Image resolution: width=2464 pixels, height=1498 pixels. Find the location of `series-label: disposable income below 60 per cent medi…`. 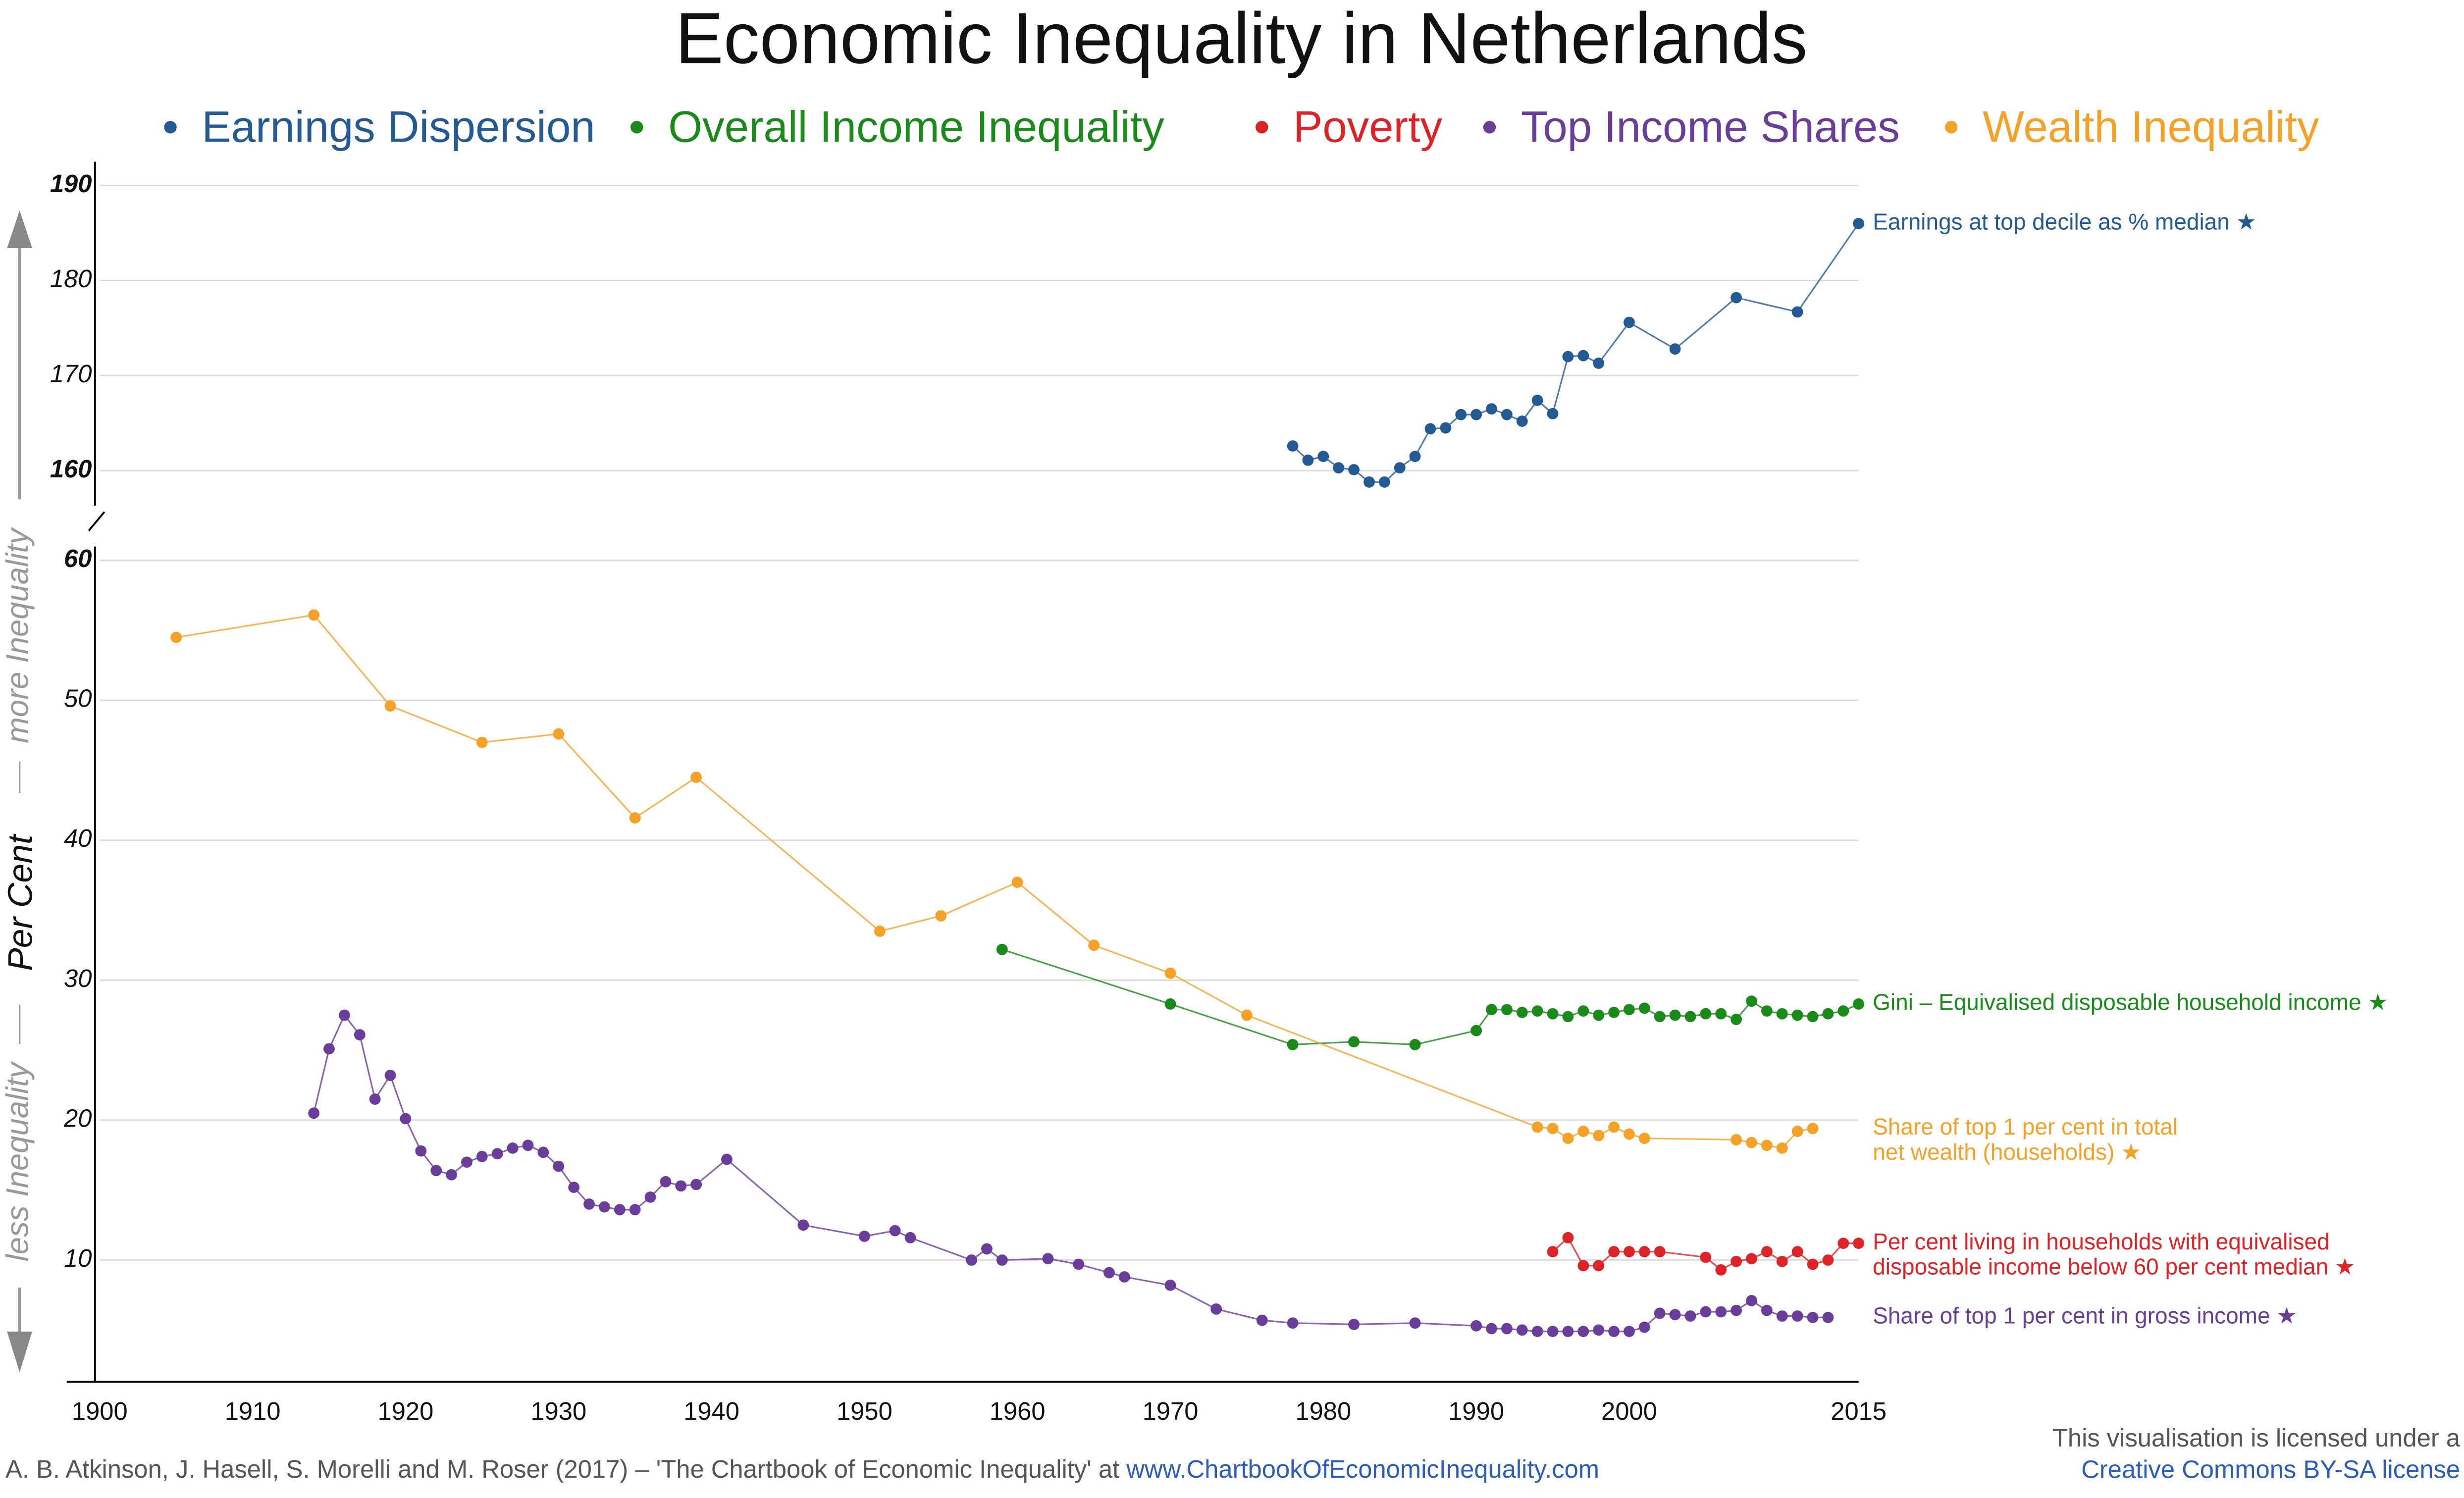

series-label: disposable income below 60 per cent medi… is located at coordinates (2114, 1266).